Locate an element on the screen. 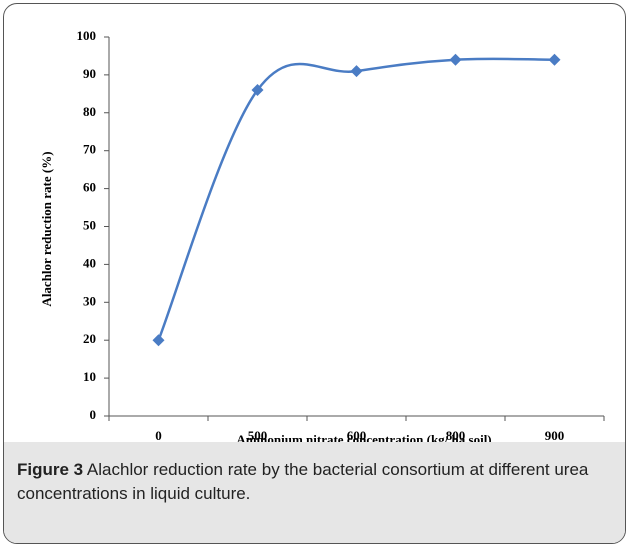 This screenshot has width=629, height=547. y-tick-label: 0 is located at coordinates (93, 414).